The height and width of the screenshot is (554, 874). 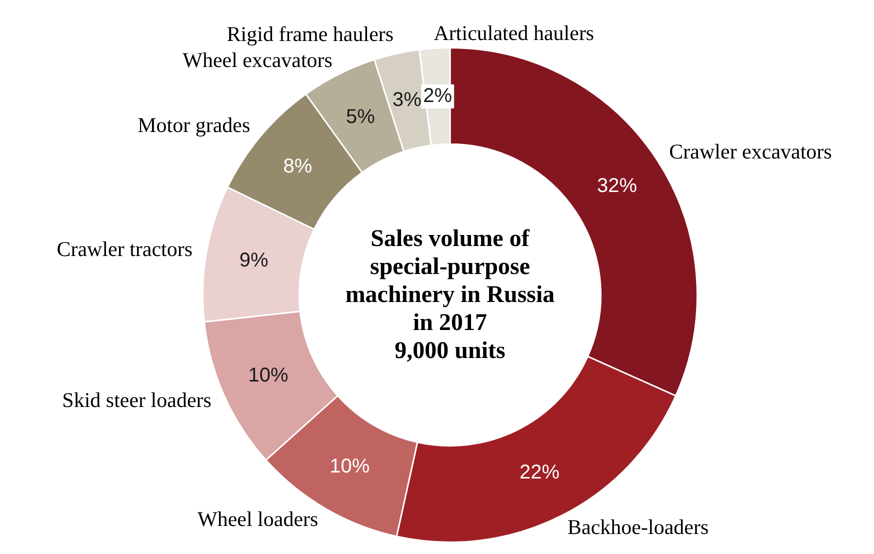 I want to click on slice-label: Motor grades, so click(x=194, y=125).